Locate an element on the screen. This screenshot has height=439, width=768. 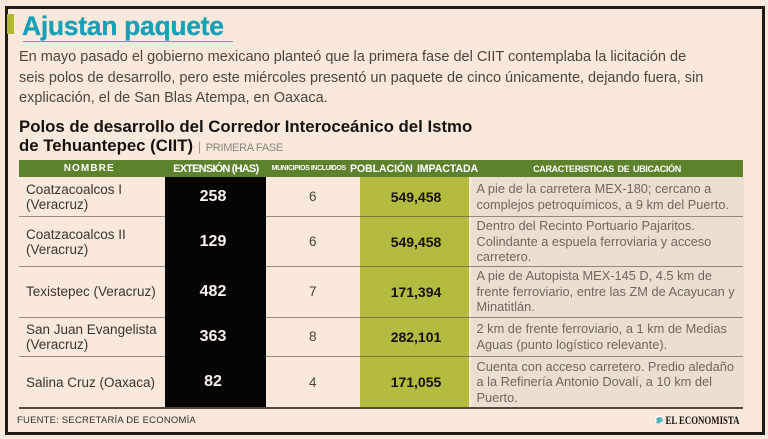
svg-text: EL ECONOMISTA is located at coordinates (703, 420).